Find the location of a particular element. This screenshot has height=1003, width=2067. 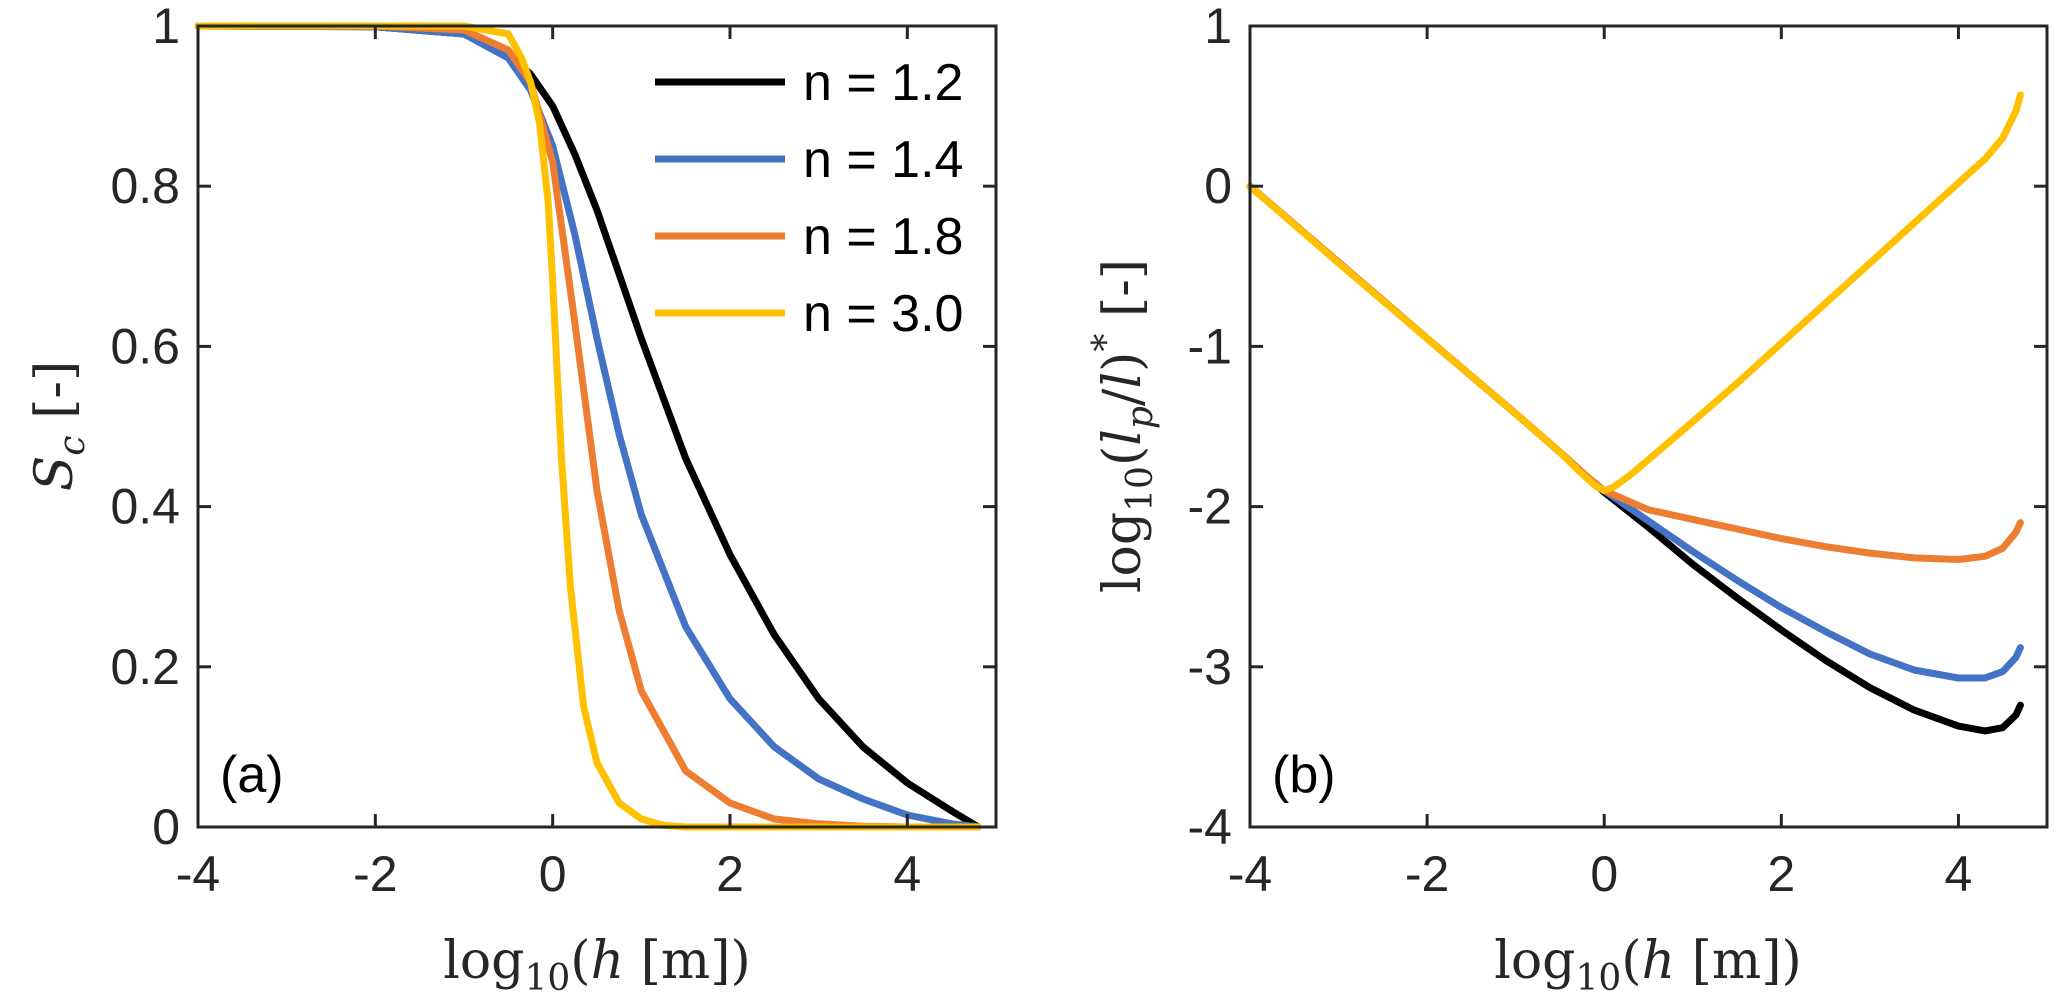

x-tick-label-a-1: -2 is located at coordinates (375, 874).